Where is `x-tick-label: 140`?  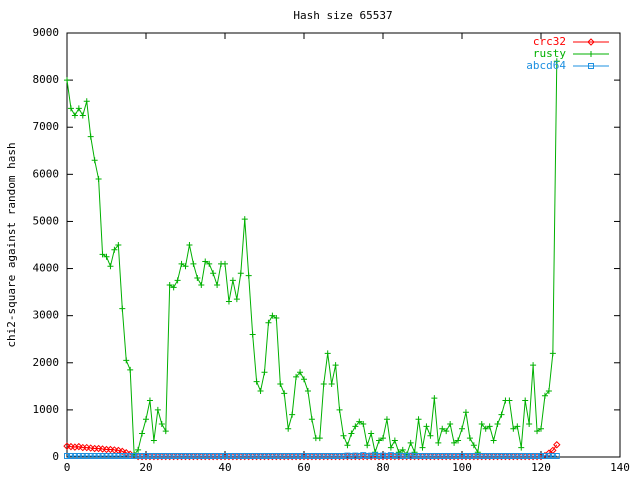
x-tick-label: 140 is located at coordinates (620, 467).